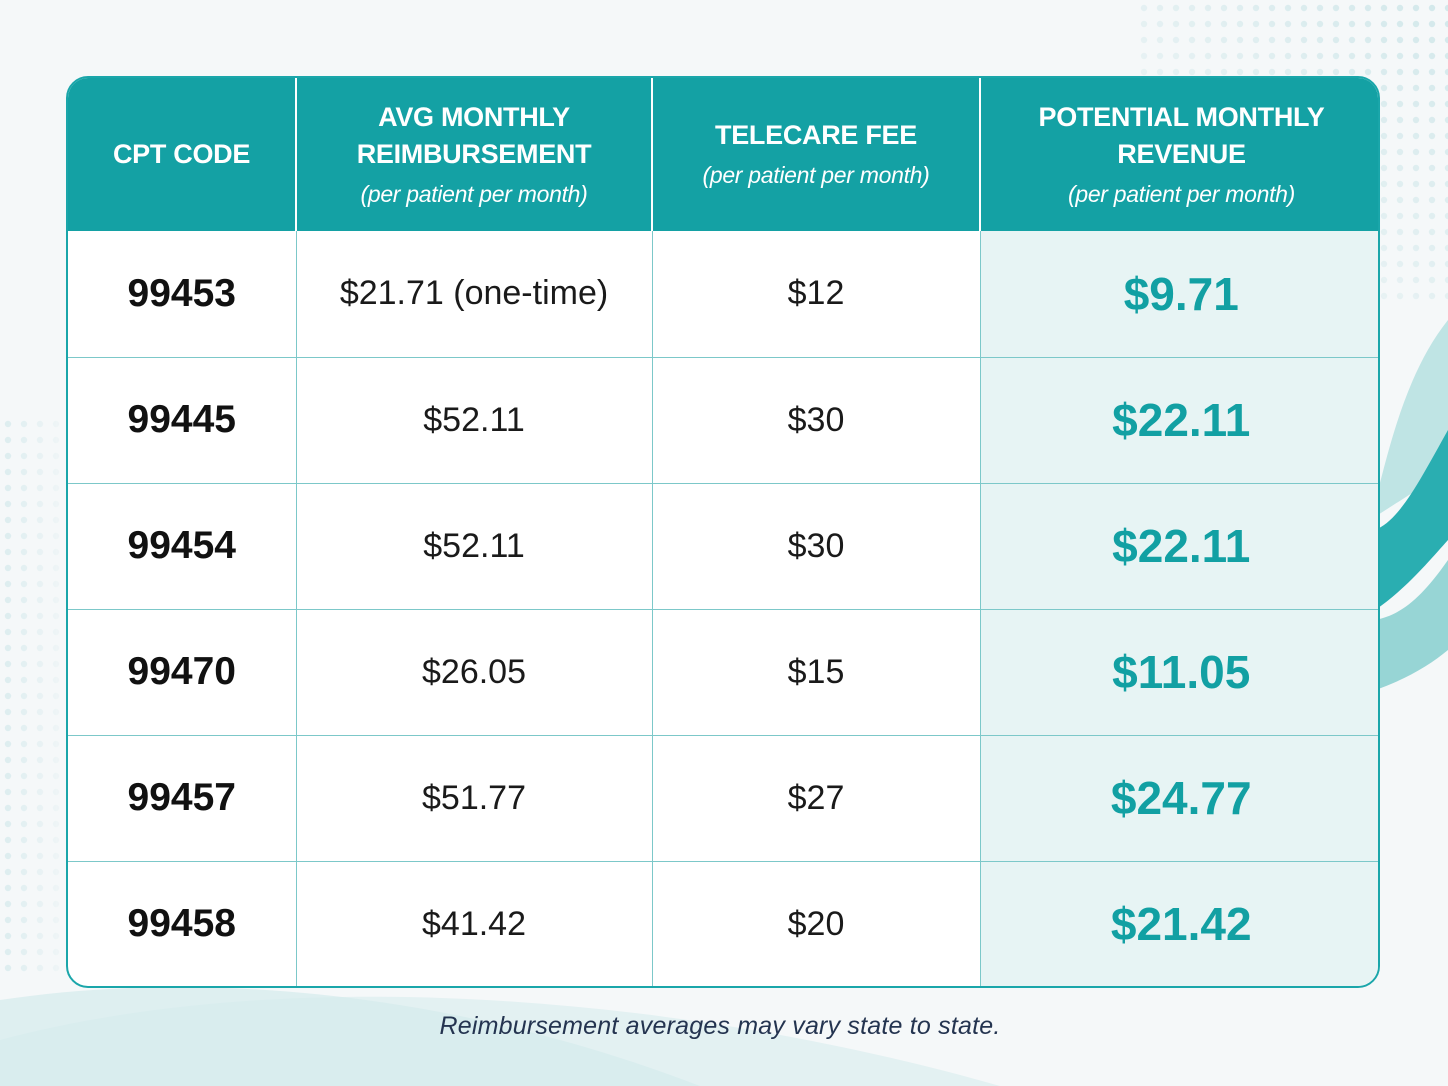 The height and width of the screenshot is (1086, 1448). I want to click on table-row: 99458 $41.42 $20 $21.42, so click(723, 923).